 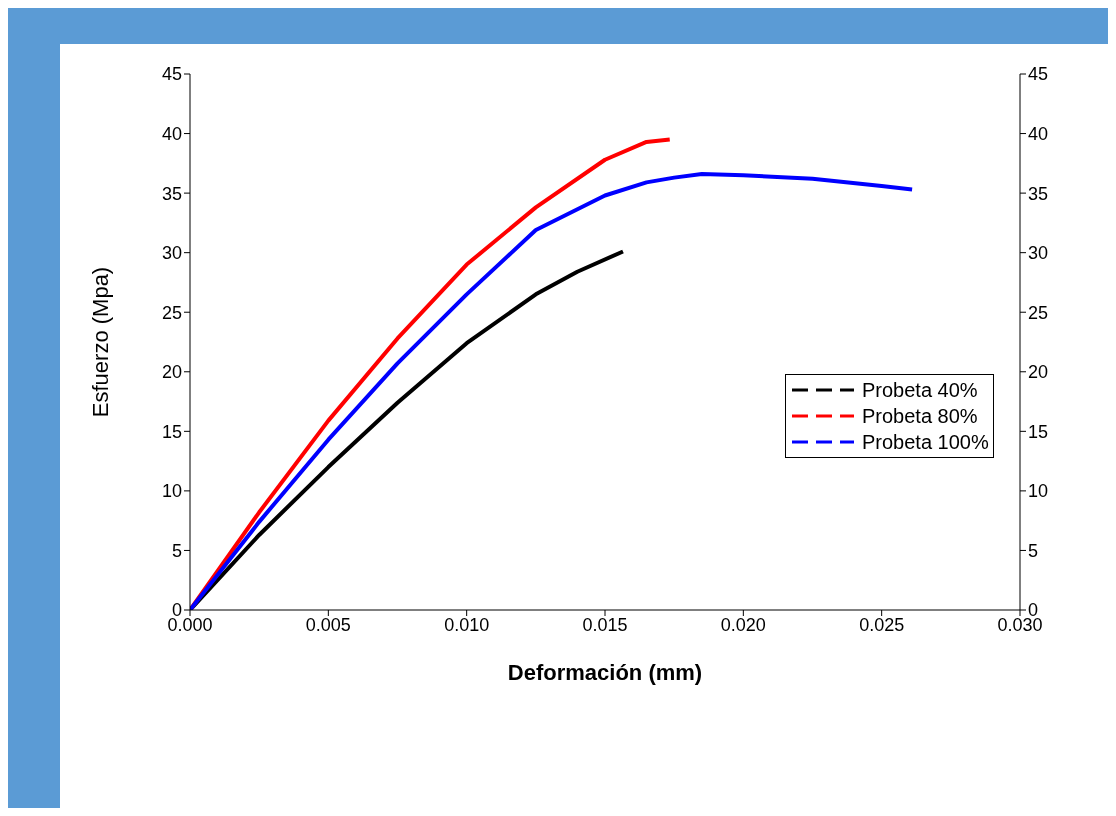 I want to click on y2-tick-label: 25, so click(x=1038, y=312).